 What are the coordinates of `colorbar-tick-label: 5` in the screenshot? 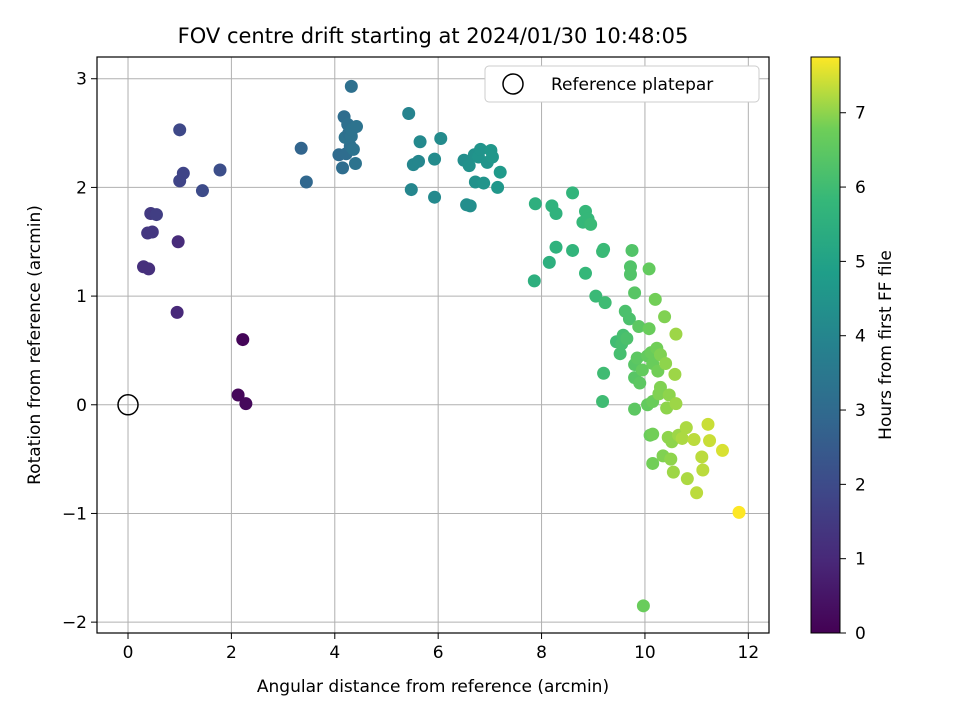 It's located at (860, 262).